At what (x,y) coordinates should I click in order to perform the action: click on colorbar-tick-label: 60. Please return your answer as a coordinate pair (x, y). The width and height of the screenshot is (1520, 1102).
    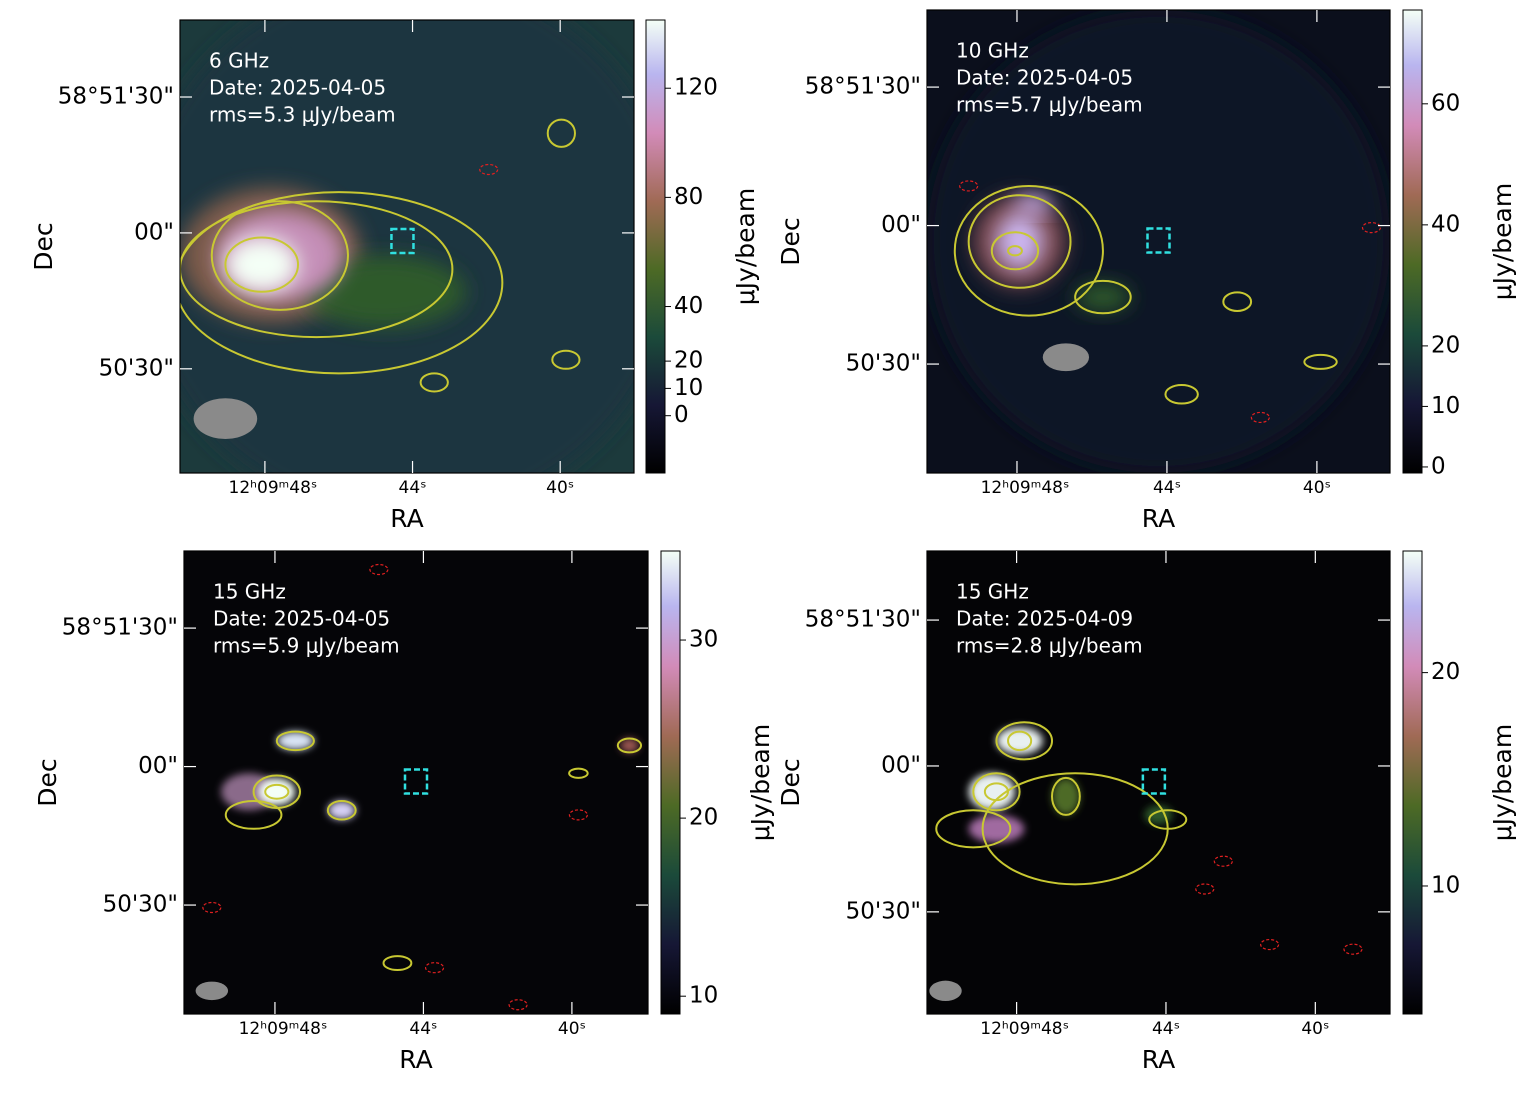
    Looking at the image, I should click on (1445, 103).